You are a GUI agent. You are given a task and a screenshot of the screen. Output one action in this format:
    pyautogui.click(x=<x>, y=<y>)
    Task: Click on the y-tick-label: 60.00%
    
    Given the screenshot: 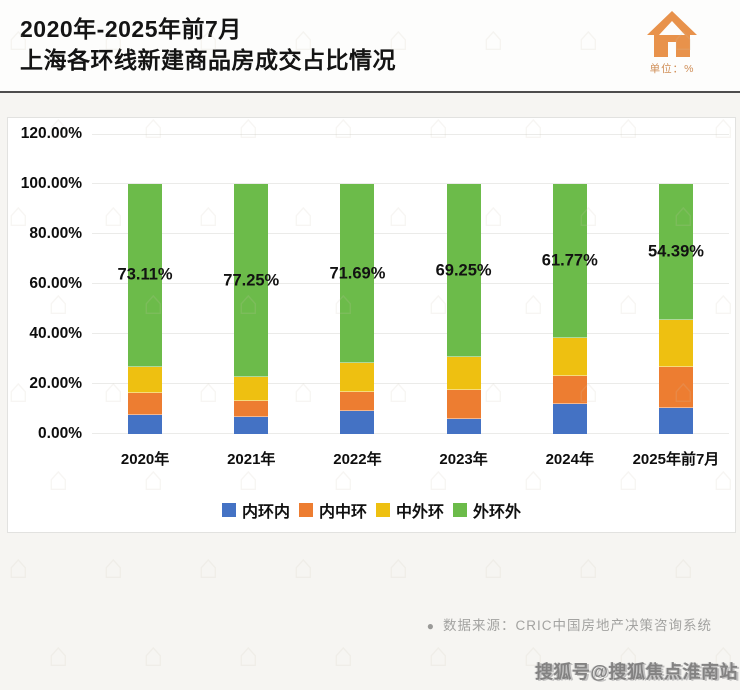 What is the action you would take?
    pyautogui.click(x=55, y=283)
    